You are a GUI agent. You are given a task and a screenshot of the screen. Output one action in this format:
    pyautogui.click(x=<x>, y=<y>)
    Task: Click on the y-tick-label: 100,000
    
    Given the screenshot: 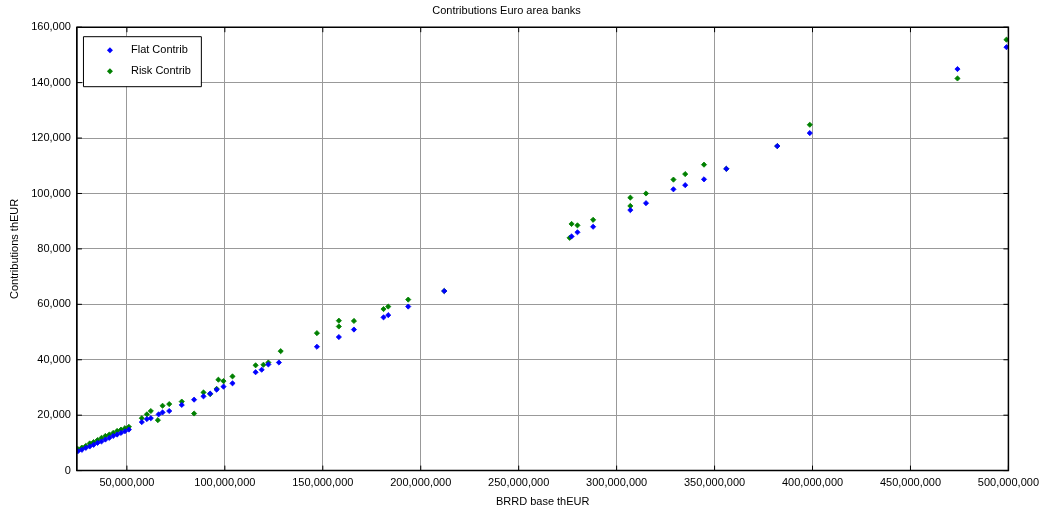 What is the action you would take?
    pyautogui.click(x=51, y=192)
    